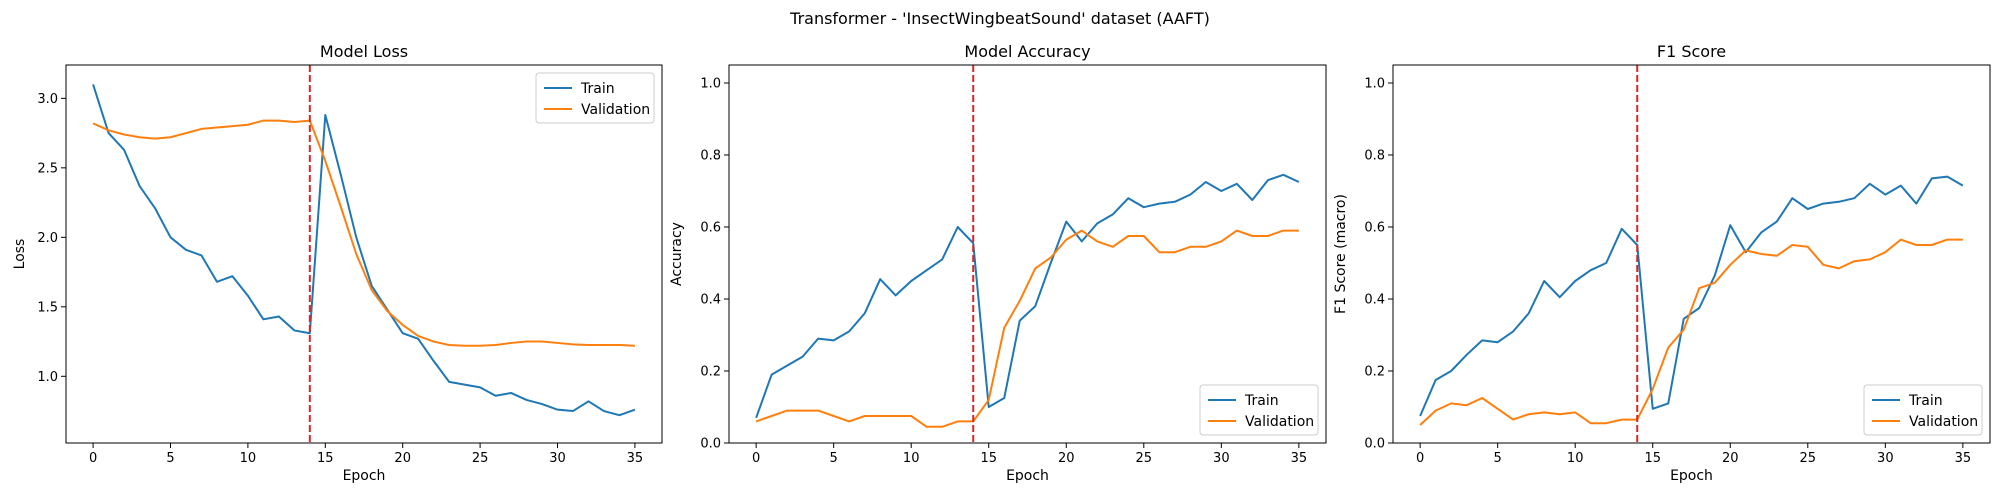 The height and width of the screenshot is (500, 2000). Describe the element at coordinates (47, 238) in the screenshot. I see `y-tick-label: 2.0` at that location.